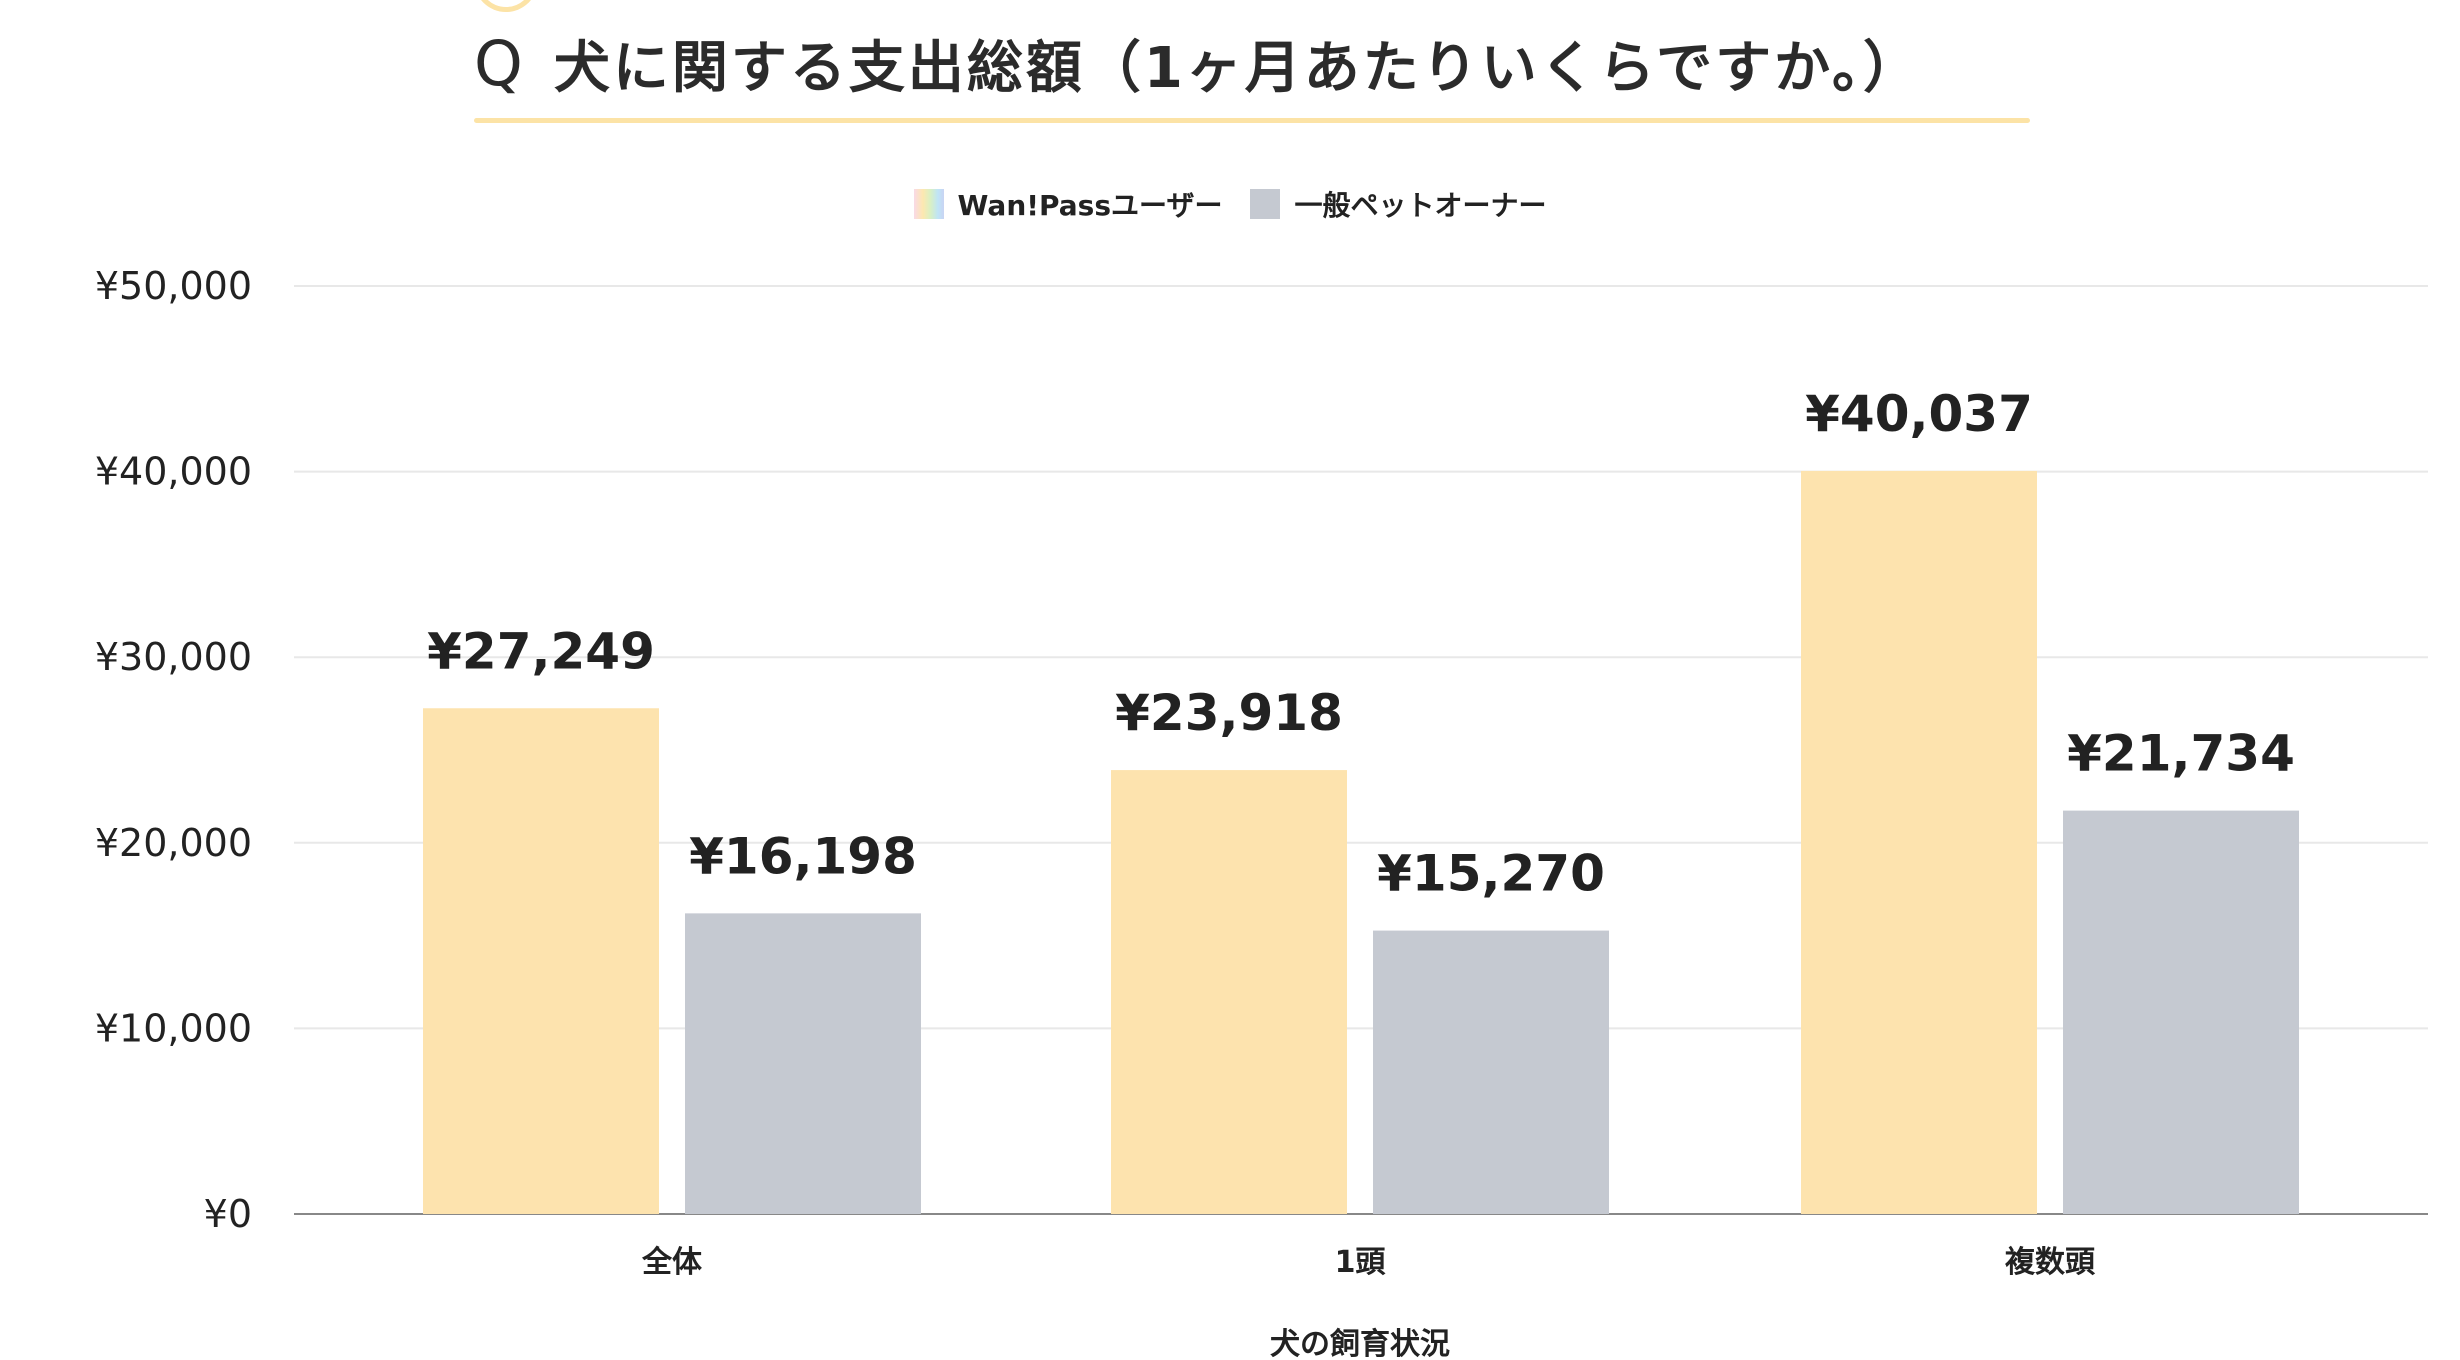 This screenshot has height=1360, width=2460. I want to click on chart-legend: Wan!Passユーザー 一般ペットオーナー, so click(1230, 204).